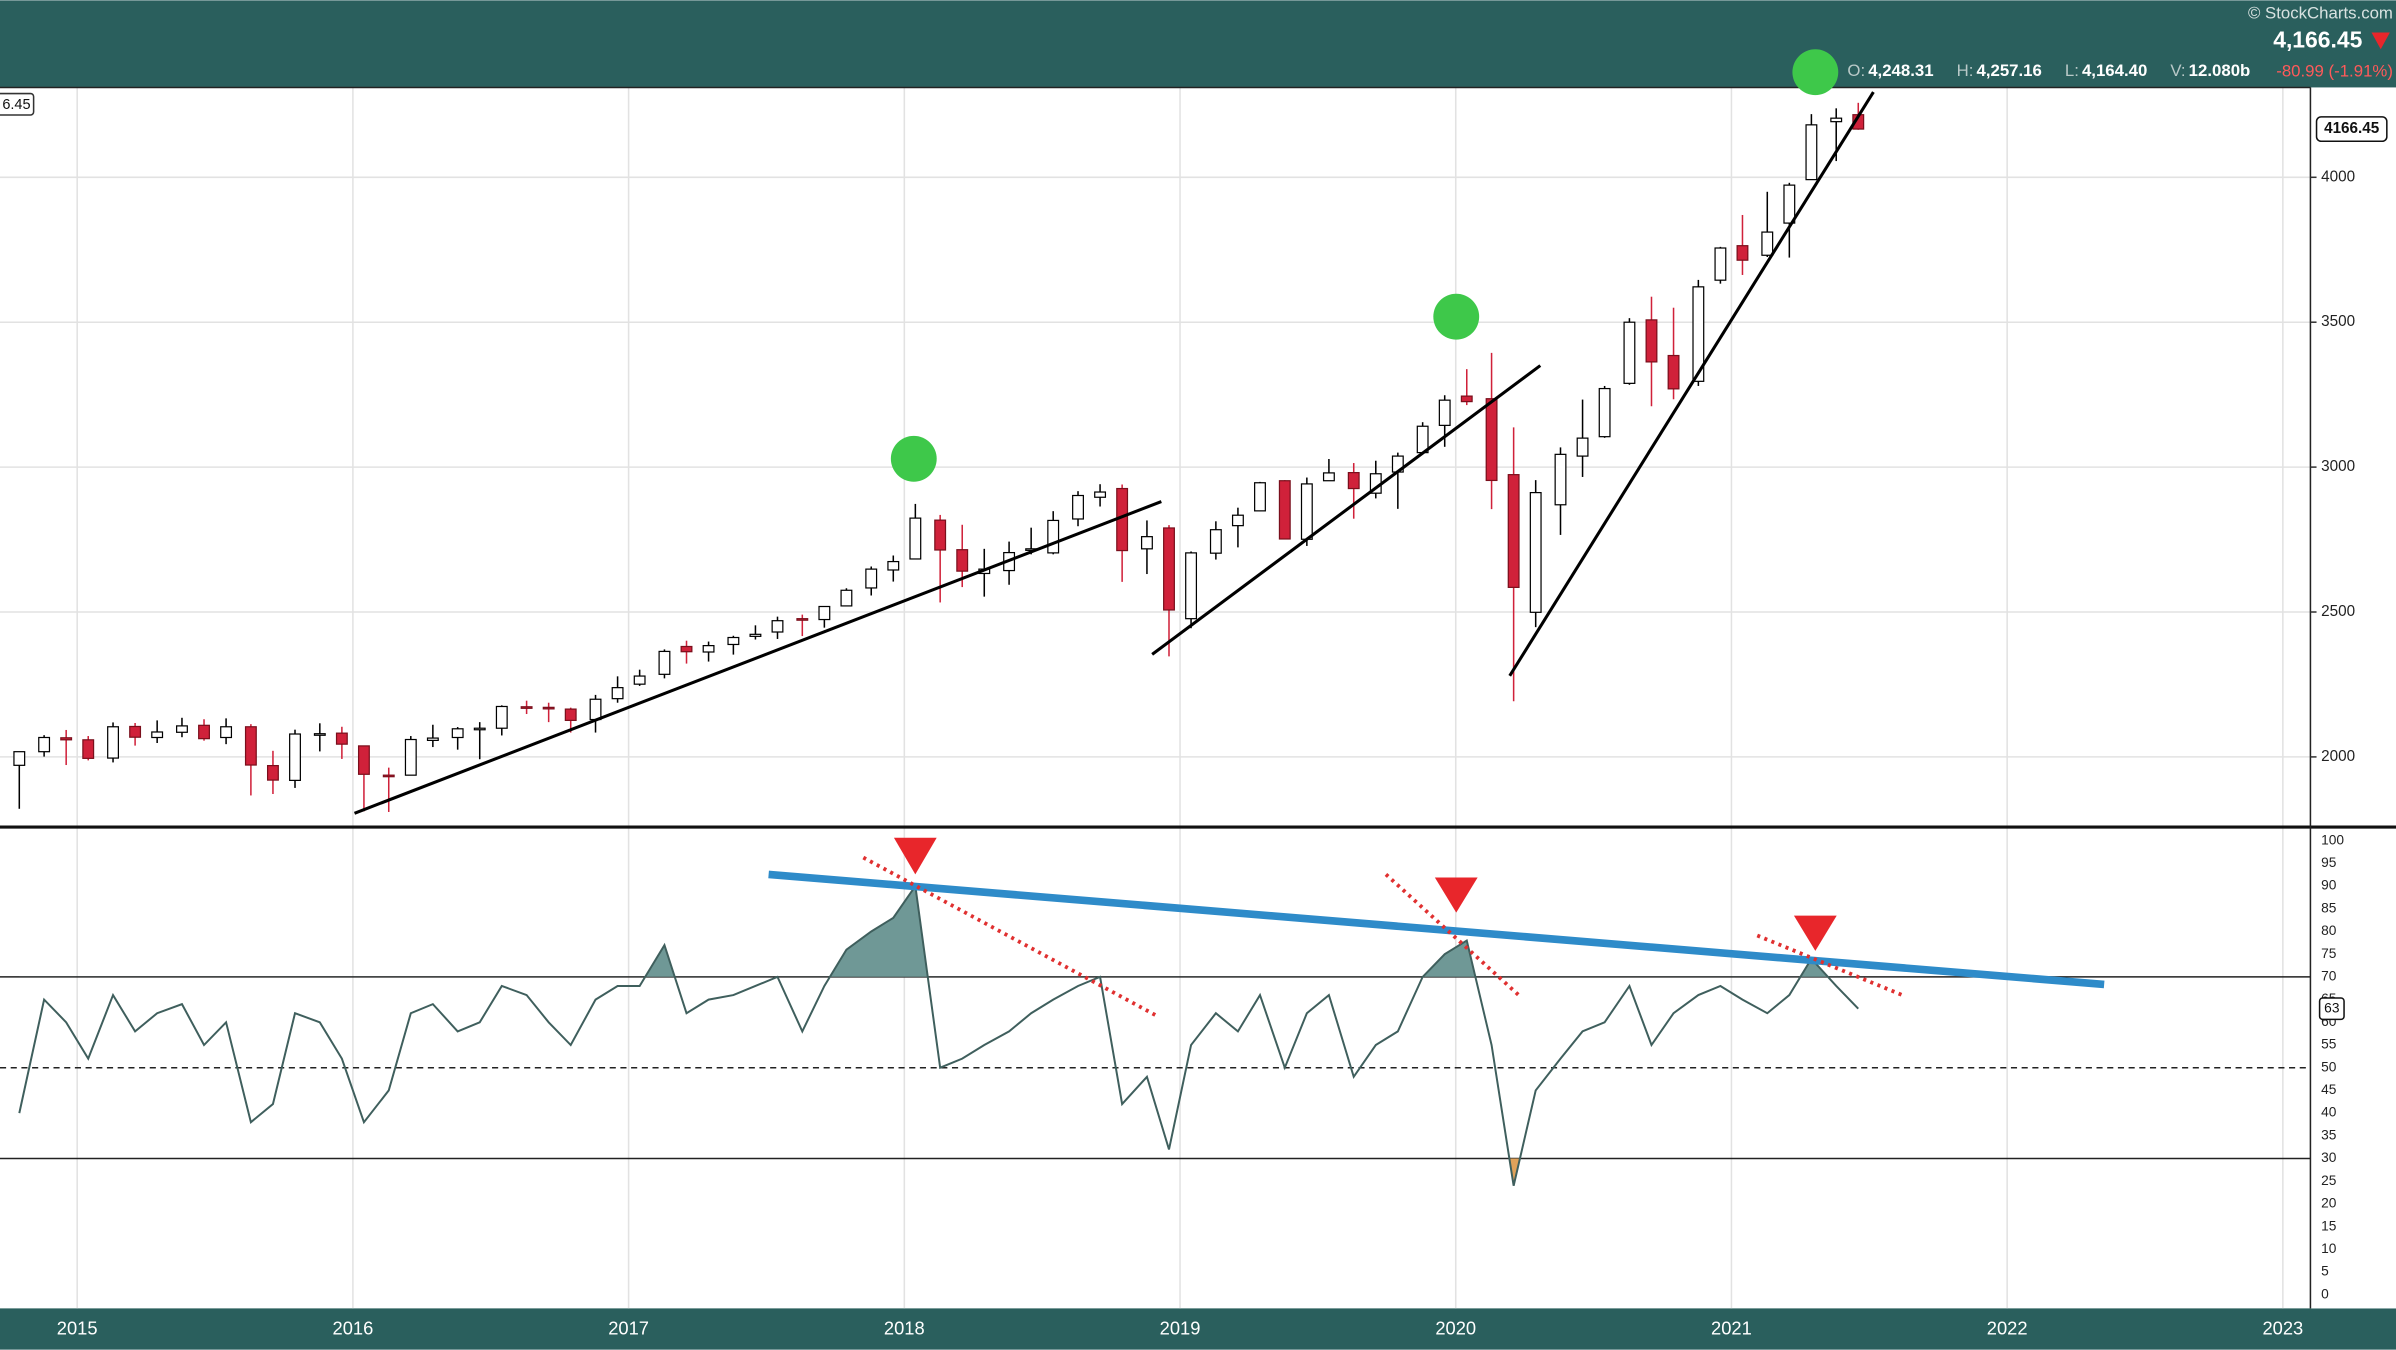 This screenshot has height=1350, width=2396. What do you see at coordinates (2329, 907) in the screenshot?
I see `y-tick-label: 85` at bounding box center [2329, 907].